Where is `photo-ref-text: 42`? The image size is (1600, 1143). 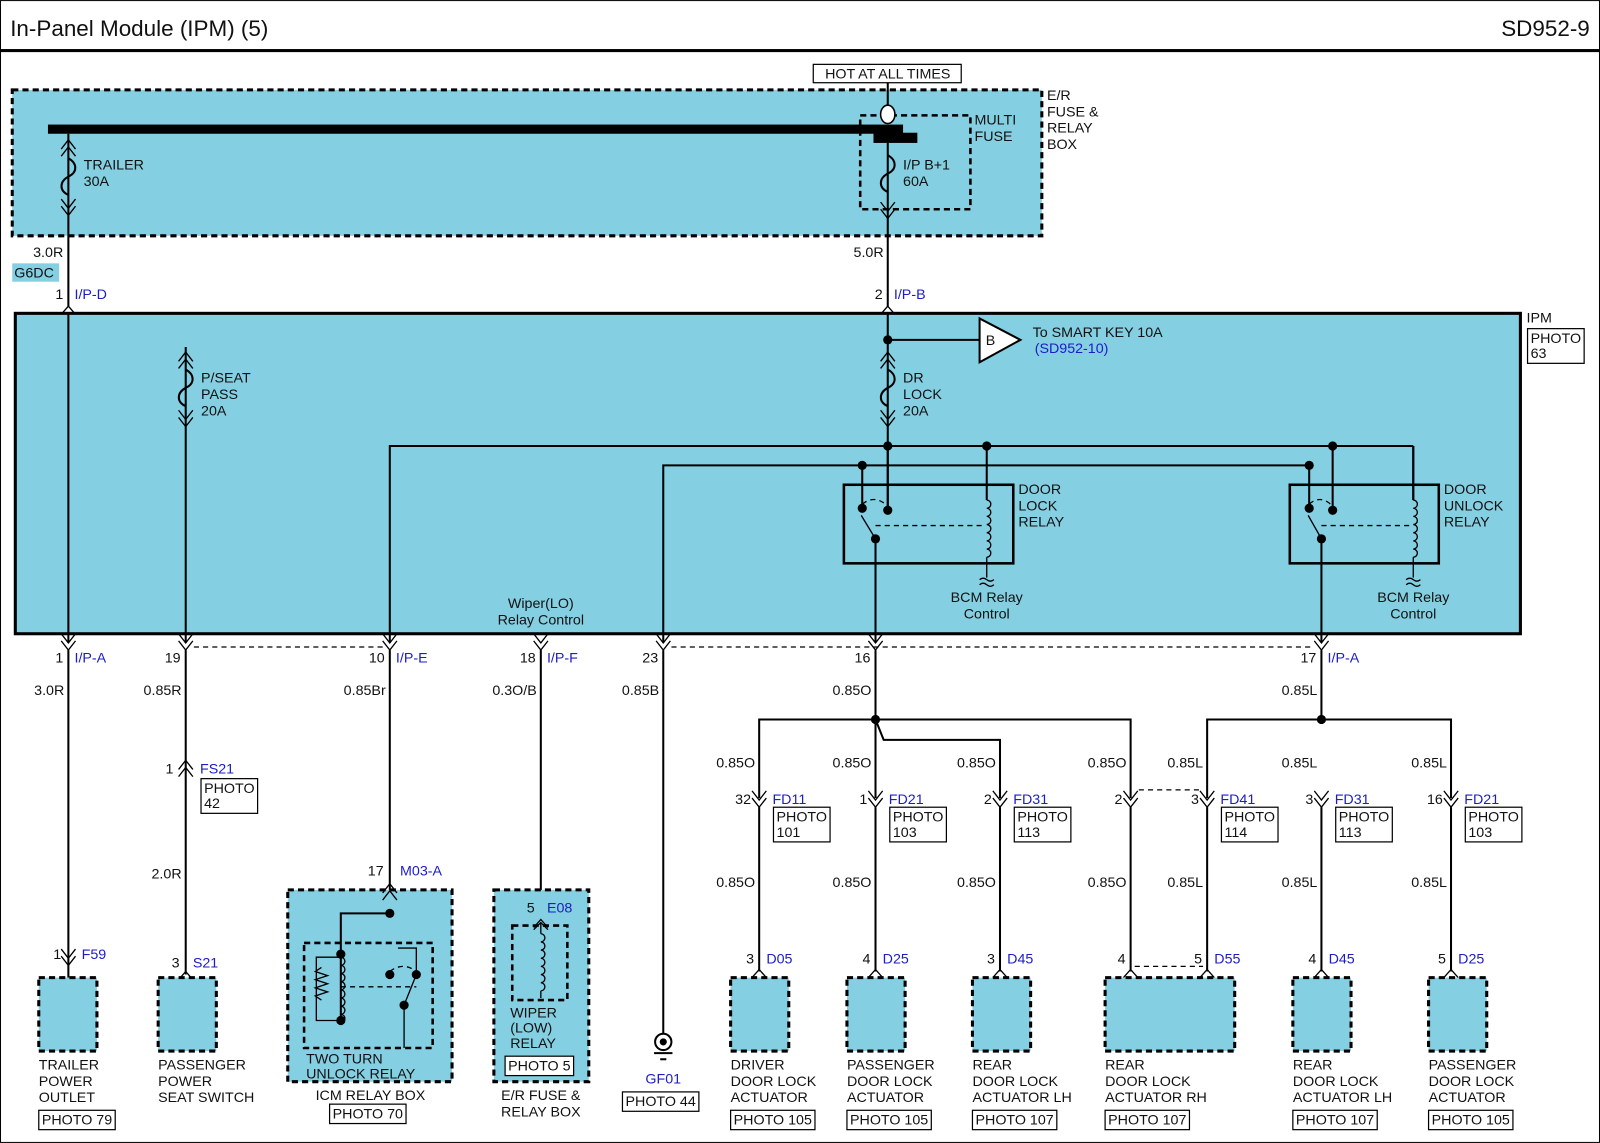 photo-ref-text: 42 is located at coordinates (212, 804).